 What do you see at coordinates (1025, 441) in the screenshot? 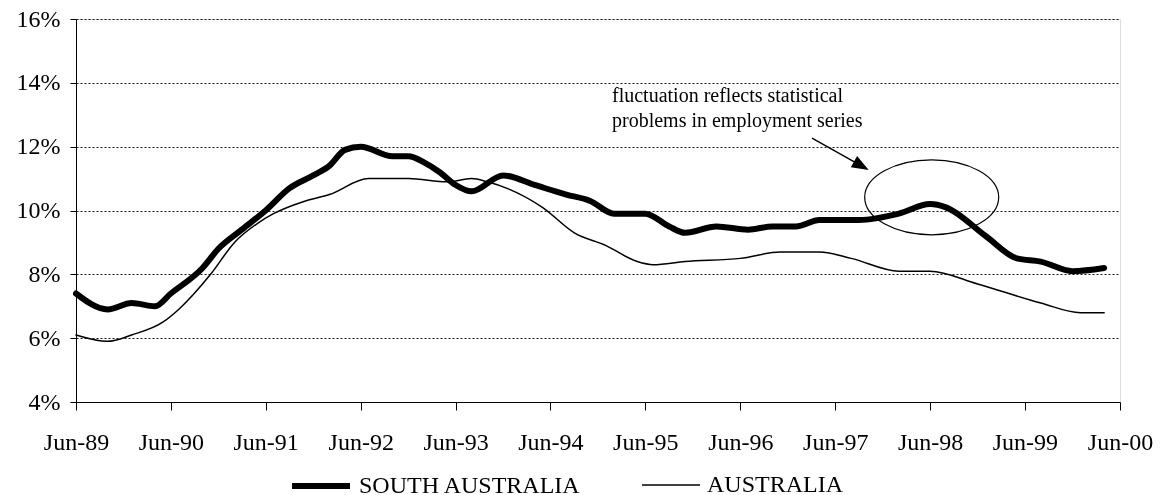
I see `x-tick-label: Jun-99` at bounding box center [1025, 441].